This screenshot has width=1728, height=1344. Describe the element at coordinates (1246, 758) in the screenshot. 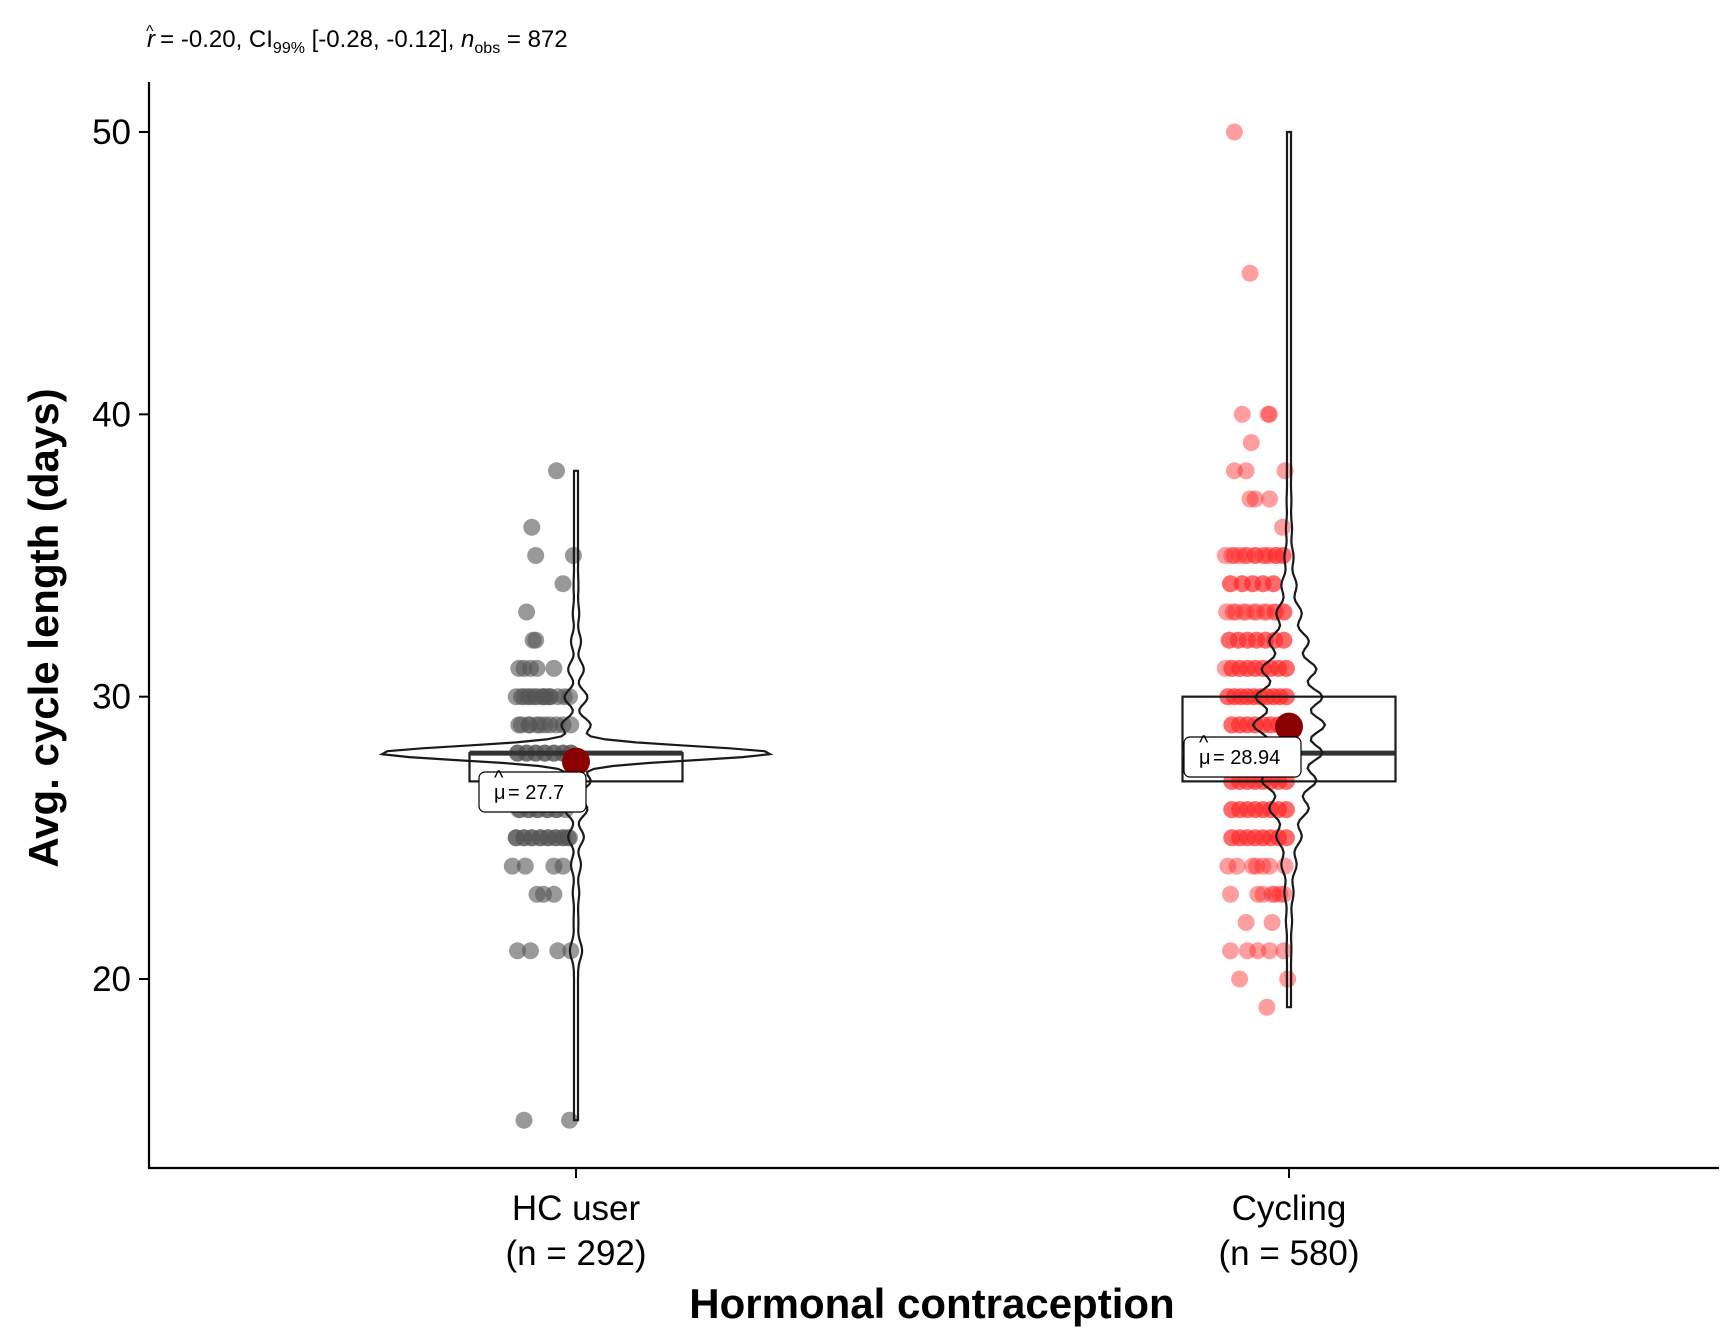

I see `mean-label-text: = 28.94` at that location.